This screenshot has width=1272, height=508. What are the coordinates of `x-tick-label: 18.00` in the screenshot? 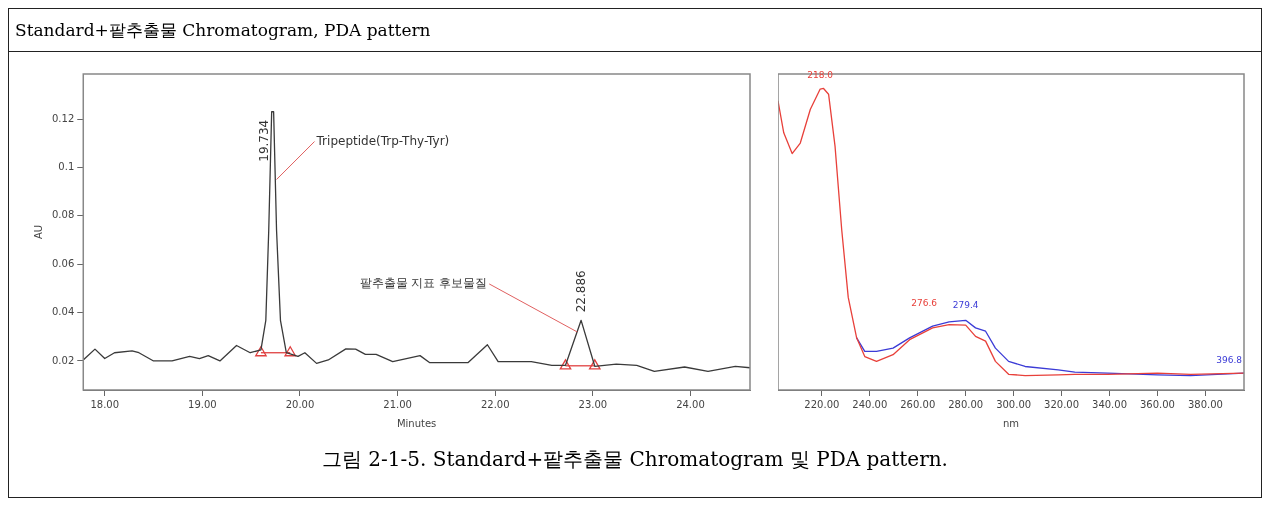 It's located at (105, 404).